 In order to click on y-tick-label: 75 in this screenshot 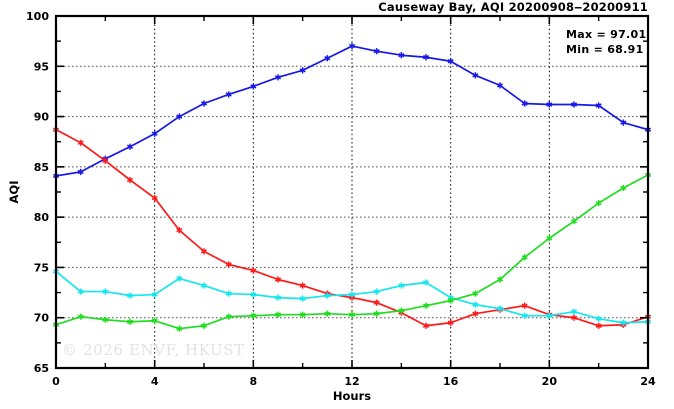, I will do `click(41, 267)`.